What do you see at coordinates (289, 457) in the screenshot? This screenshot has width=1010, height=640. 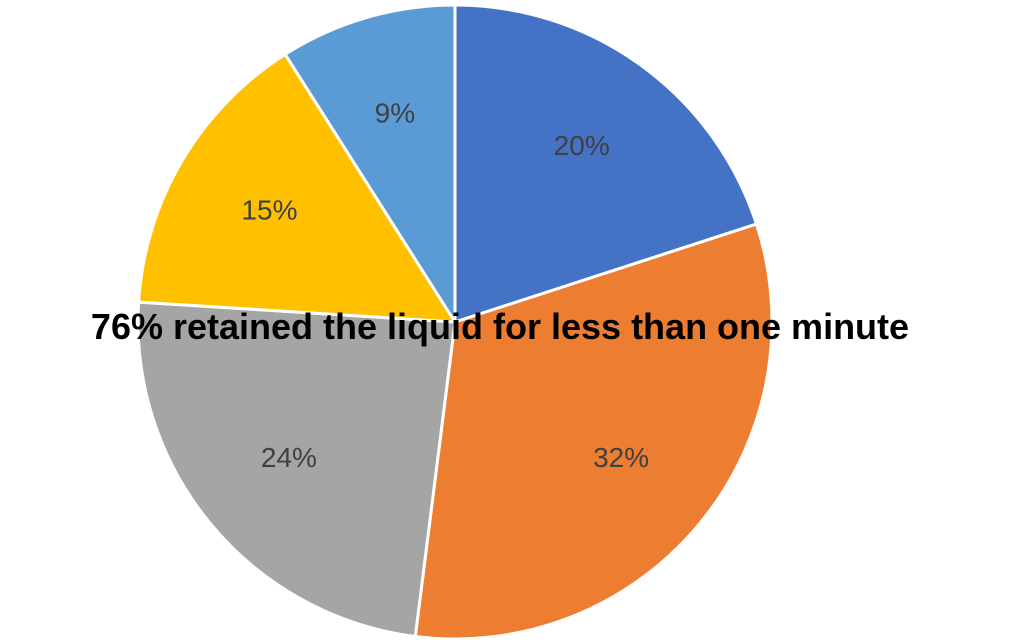 I see `pie-data-label-2: 24%` at bounding box center [289, 457].